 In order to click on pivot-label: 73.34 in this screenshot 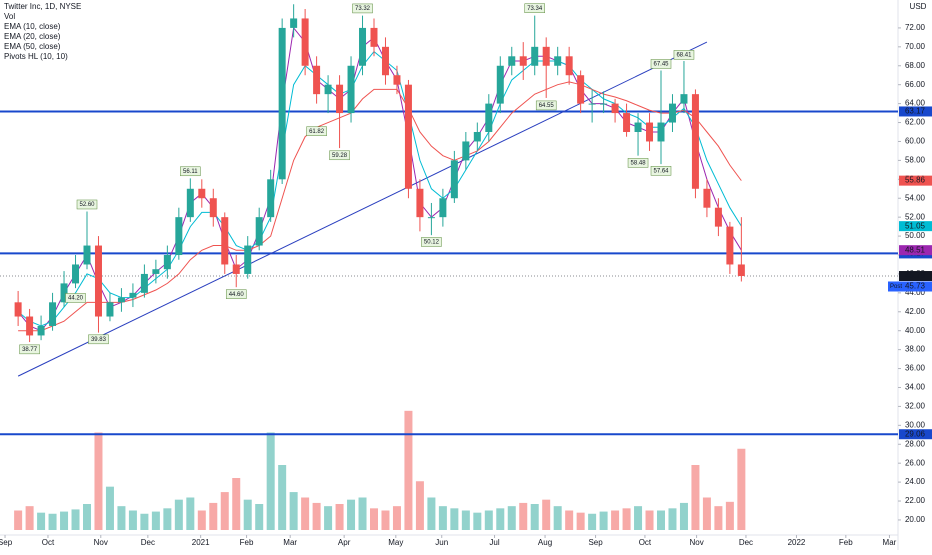, I will do `click(535, 9)`.